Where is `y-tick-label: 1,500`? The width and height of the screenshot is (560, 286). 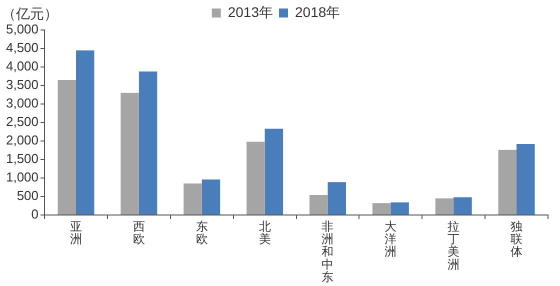
y-tick-label: 1,500 is located at coordinates (22, 158).